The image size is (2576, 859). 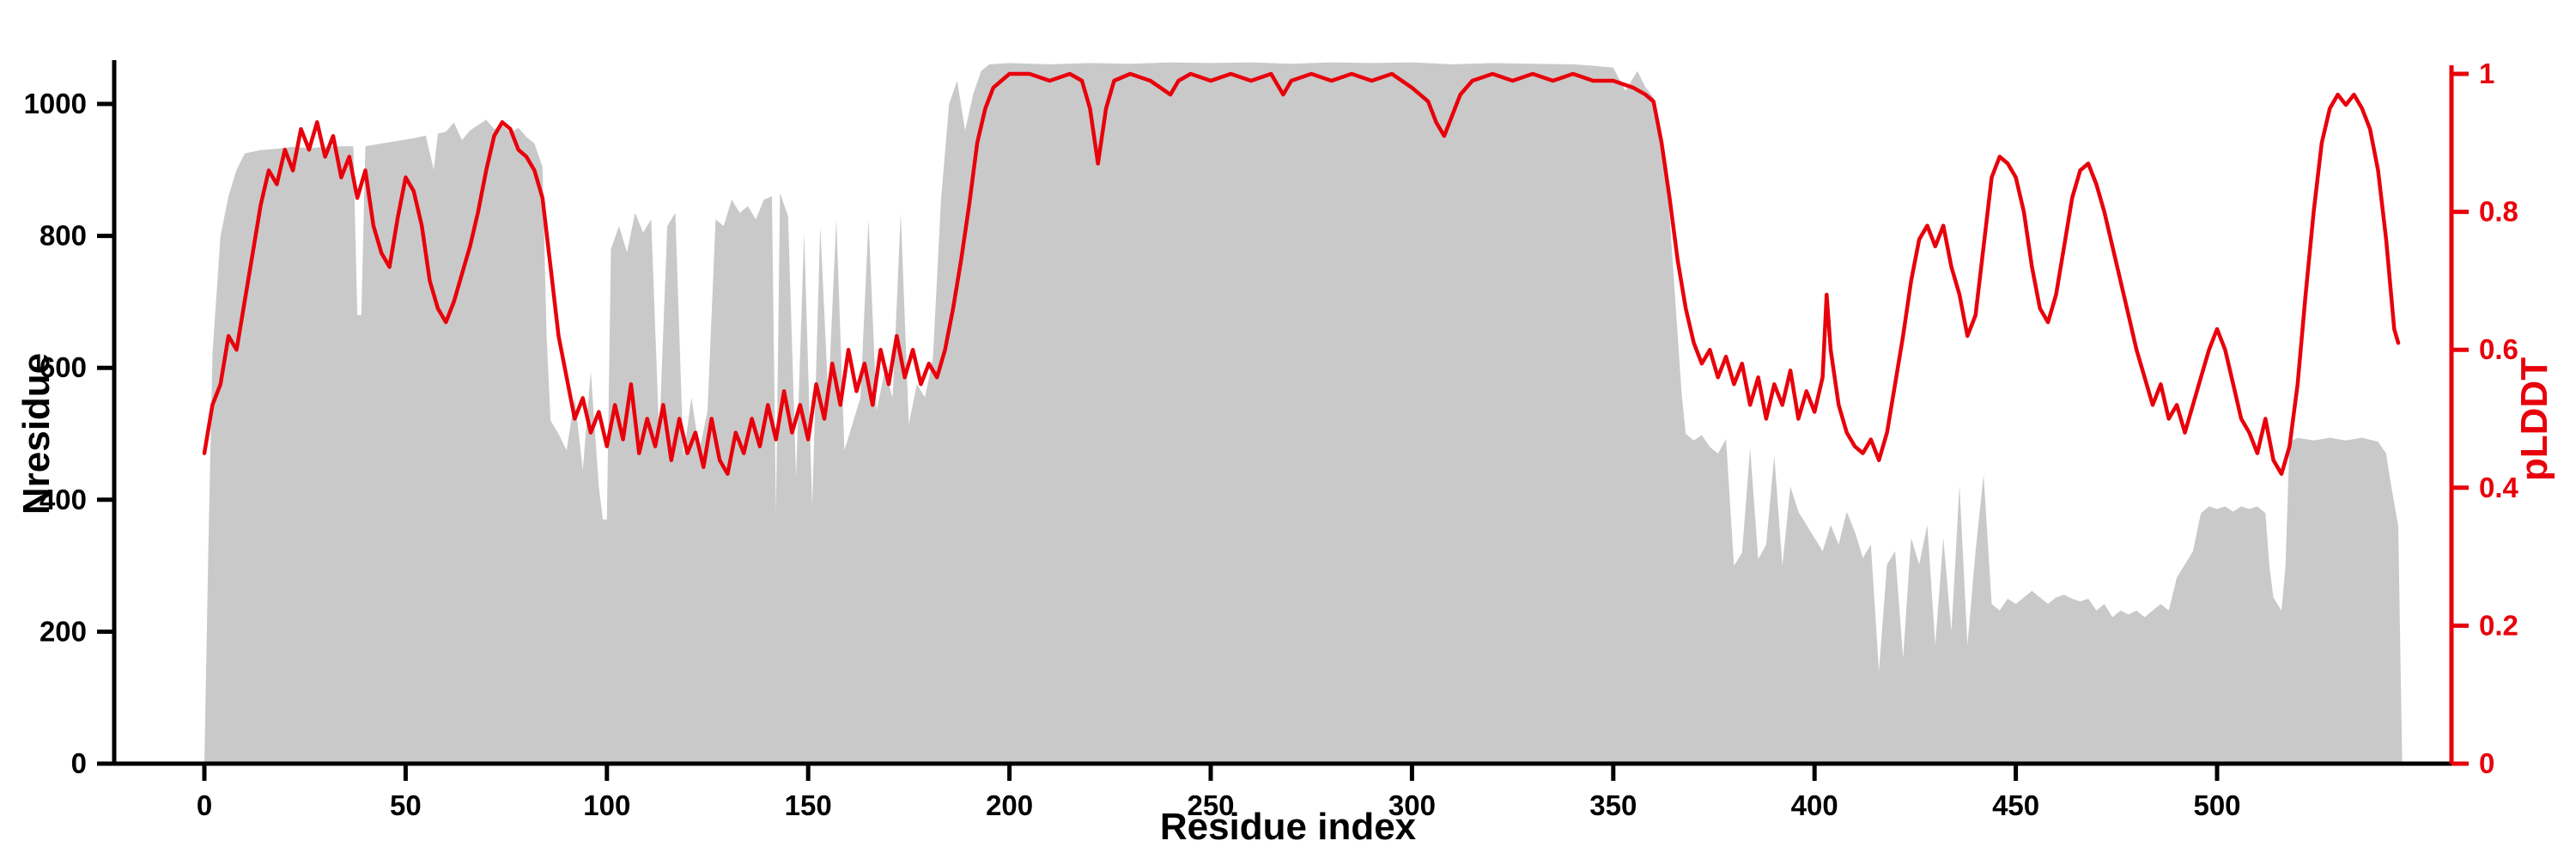 What do you see at coordinates (1288, 827) in the screenshot?
I see `x-axis-title: Residue index` at bounding box center [1288, 827].